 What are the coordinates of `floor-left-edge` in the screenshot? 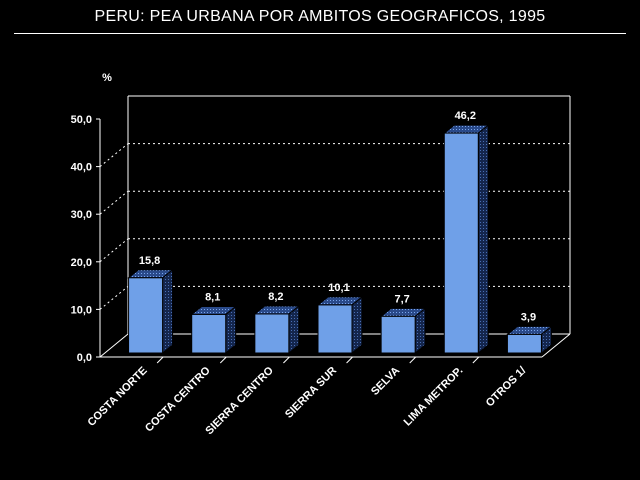 It's located at (114, 345).